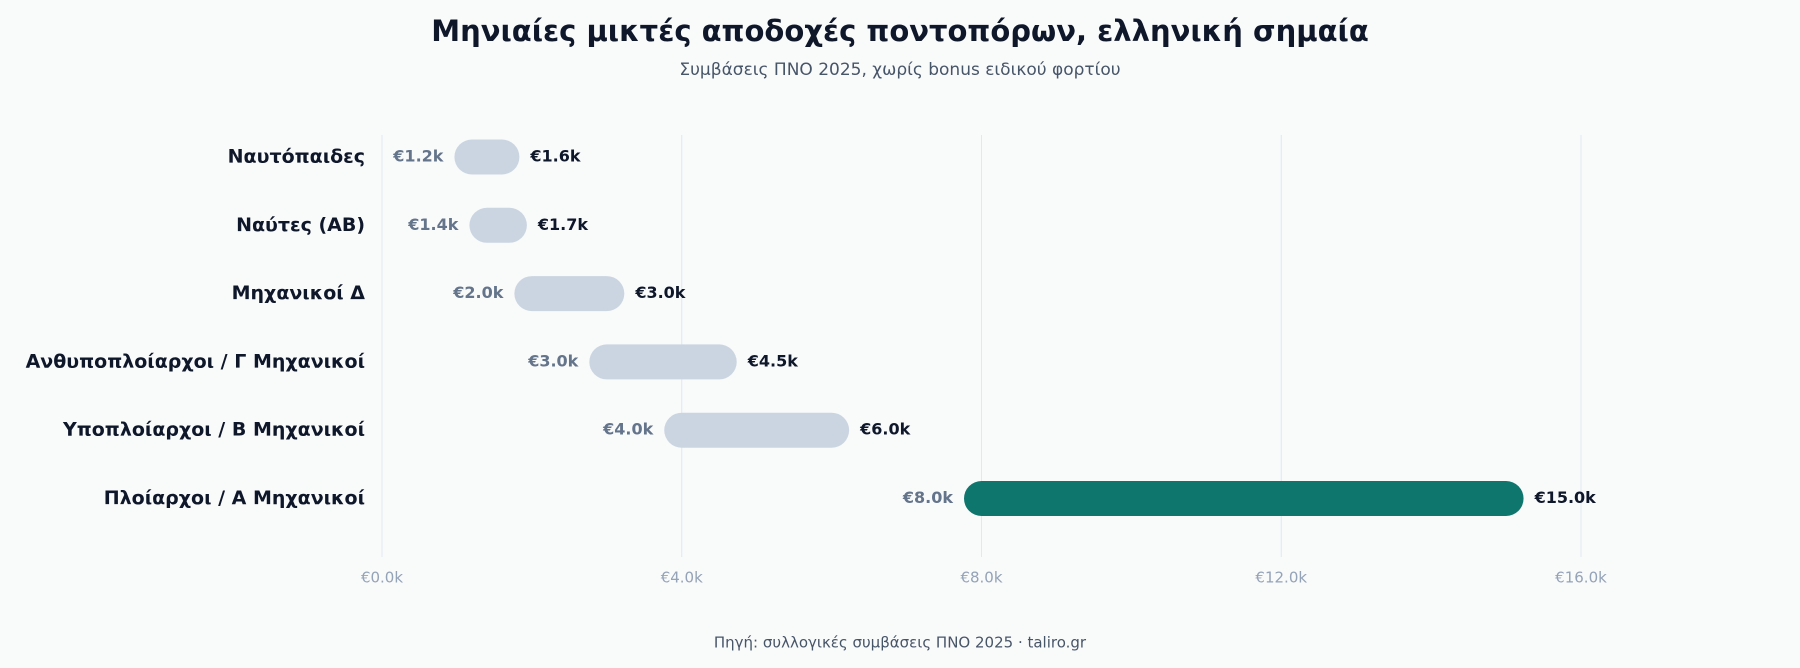 Image resolution: width=1800 pixels, height=668 pixels. Describe the element at coordinates (554, 156) in the screenshot. I see `high-label: €1.6k` at that location.